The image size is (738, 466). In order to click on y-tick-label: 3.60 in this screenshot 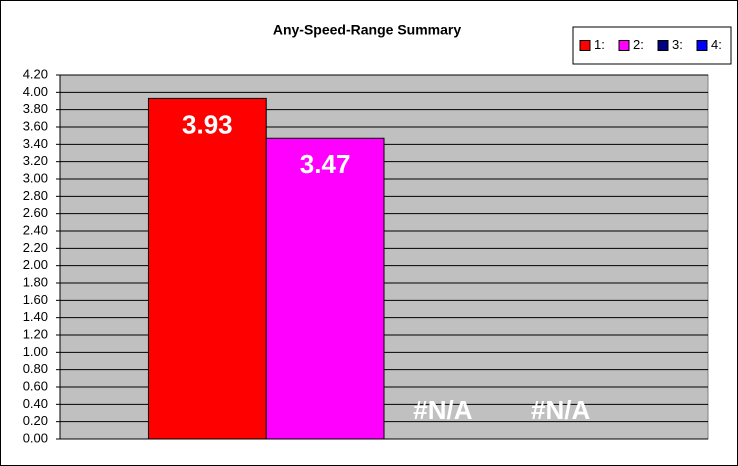, I will do `click(35, 125)`.